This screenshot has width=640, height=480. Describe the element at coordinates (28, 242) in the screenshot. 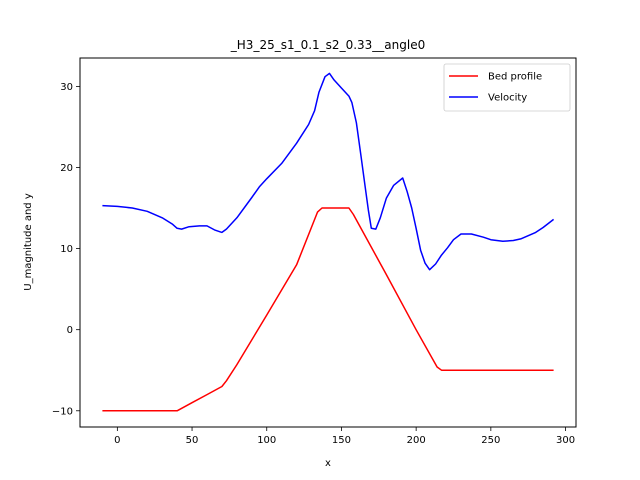

I see `y-axis-label: U_magnitude and y` at that location.